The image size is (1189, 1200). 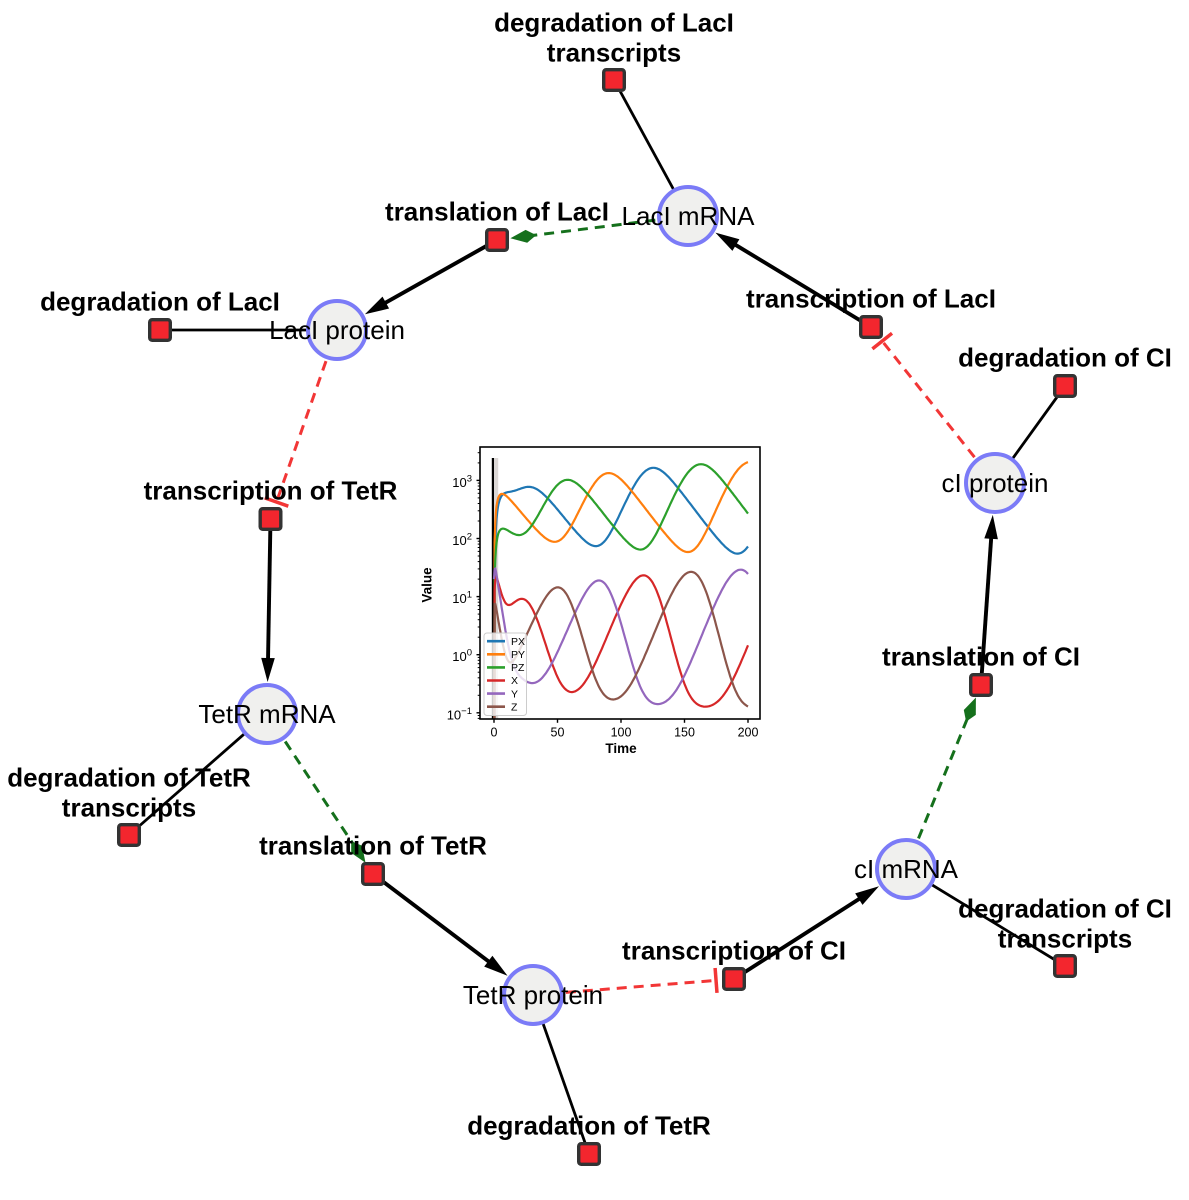 What do you see at coordinates (514, 694) in the screenshot?
I see `svg-text: Y` at bounding box center [514, 694].